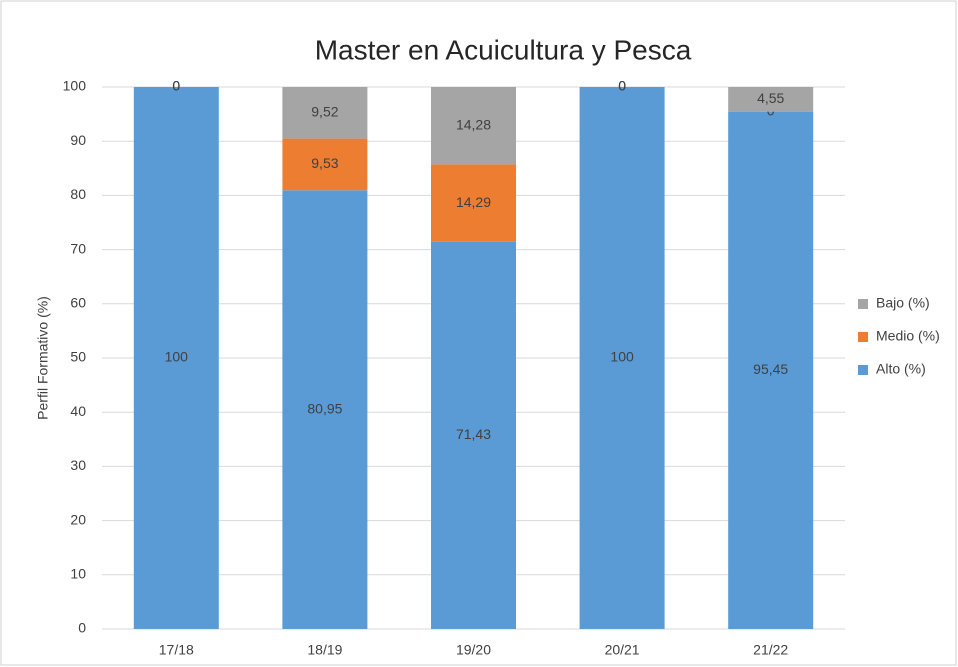 The width and height of the screenshot is (958, 667). Describe the element at coordinates (78, 194) in the screenshot. I see `y-tick-label: 80` at that location.